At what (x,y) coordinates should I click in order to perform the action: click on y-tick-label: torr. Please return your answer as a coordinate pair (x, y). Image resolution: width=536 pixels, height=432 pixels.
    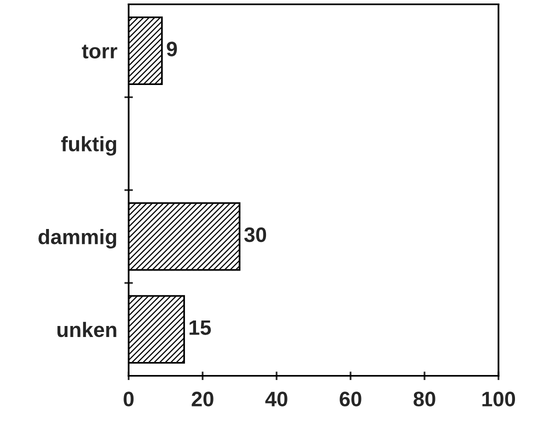
    Looking at the image, I should click on (100, 51).